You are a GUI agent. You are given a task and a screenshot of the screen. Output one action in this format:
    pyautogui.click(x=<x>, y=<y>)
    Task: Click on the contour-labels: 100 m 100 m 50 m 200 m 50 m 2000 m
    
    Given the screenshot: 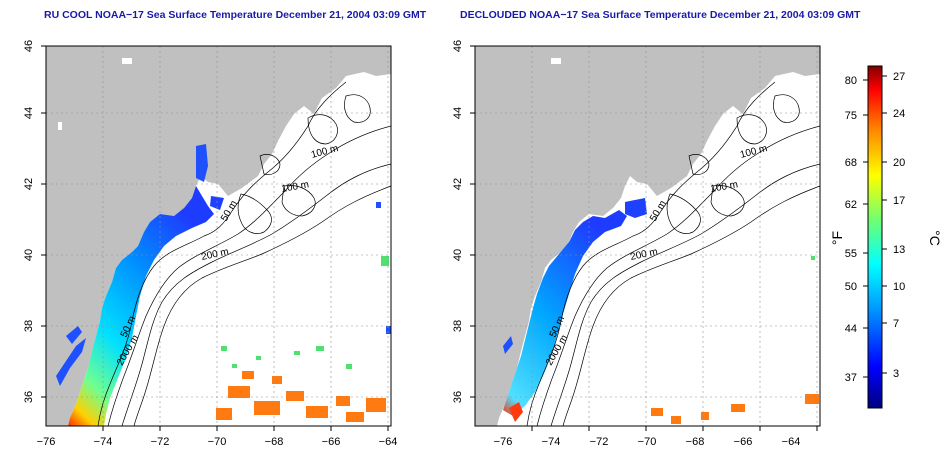 What is the action you would take?
    pyautogui.click(x=227, y=255)
    